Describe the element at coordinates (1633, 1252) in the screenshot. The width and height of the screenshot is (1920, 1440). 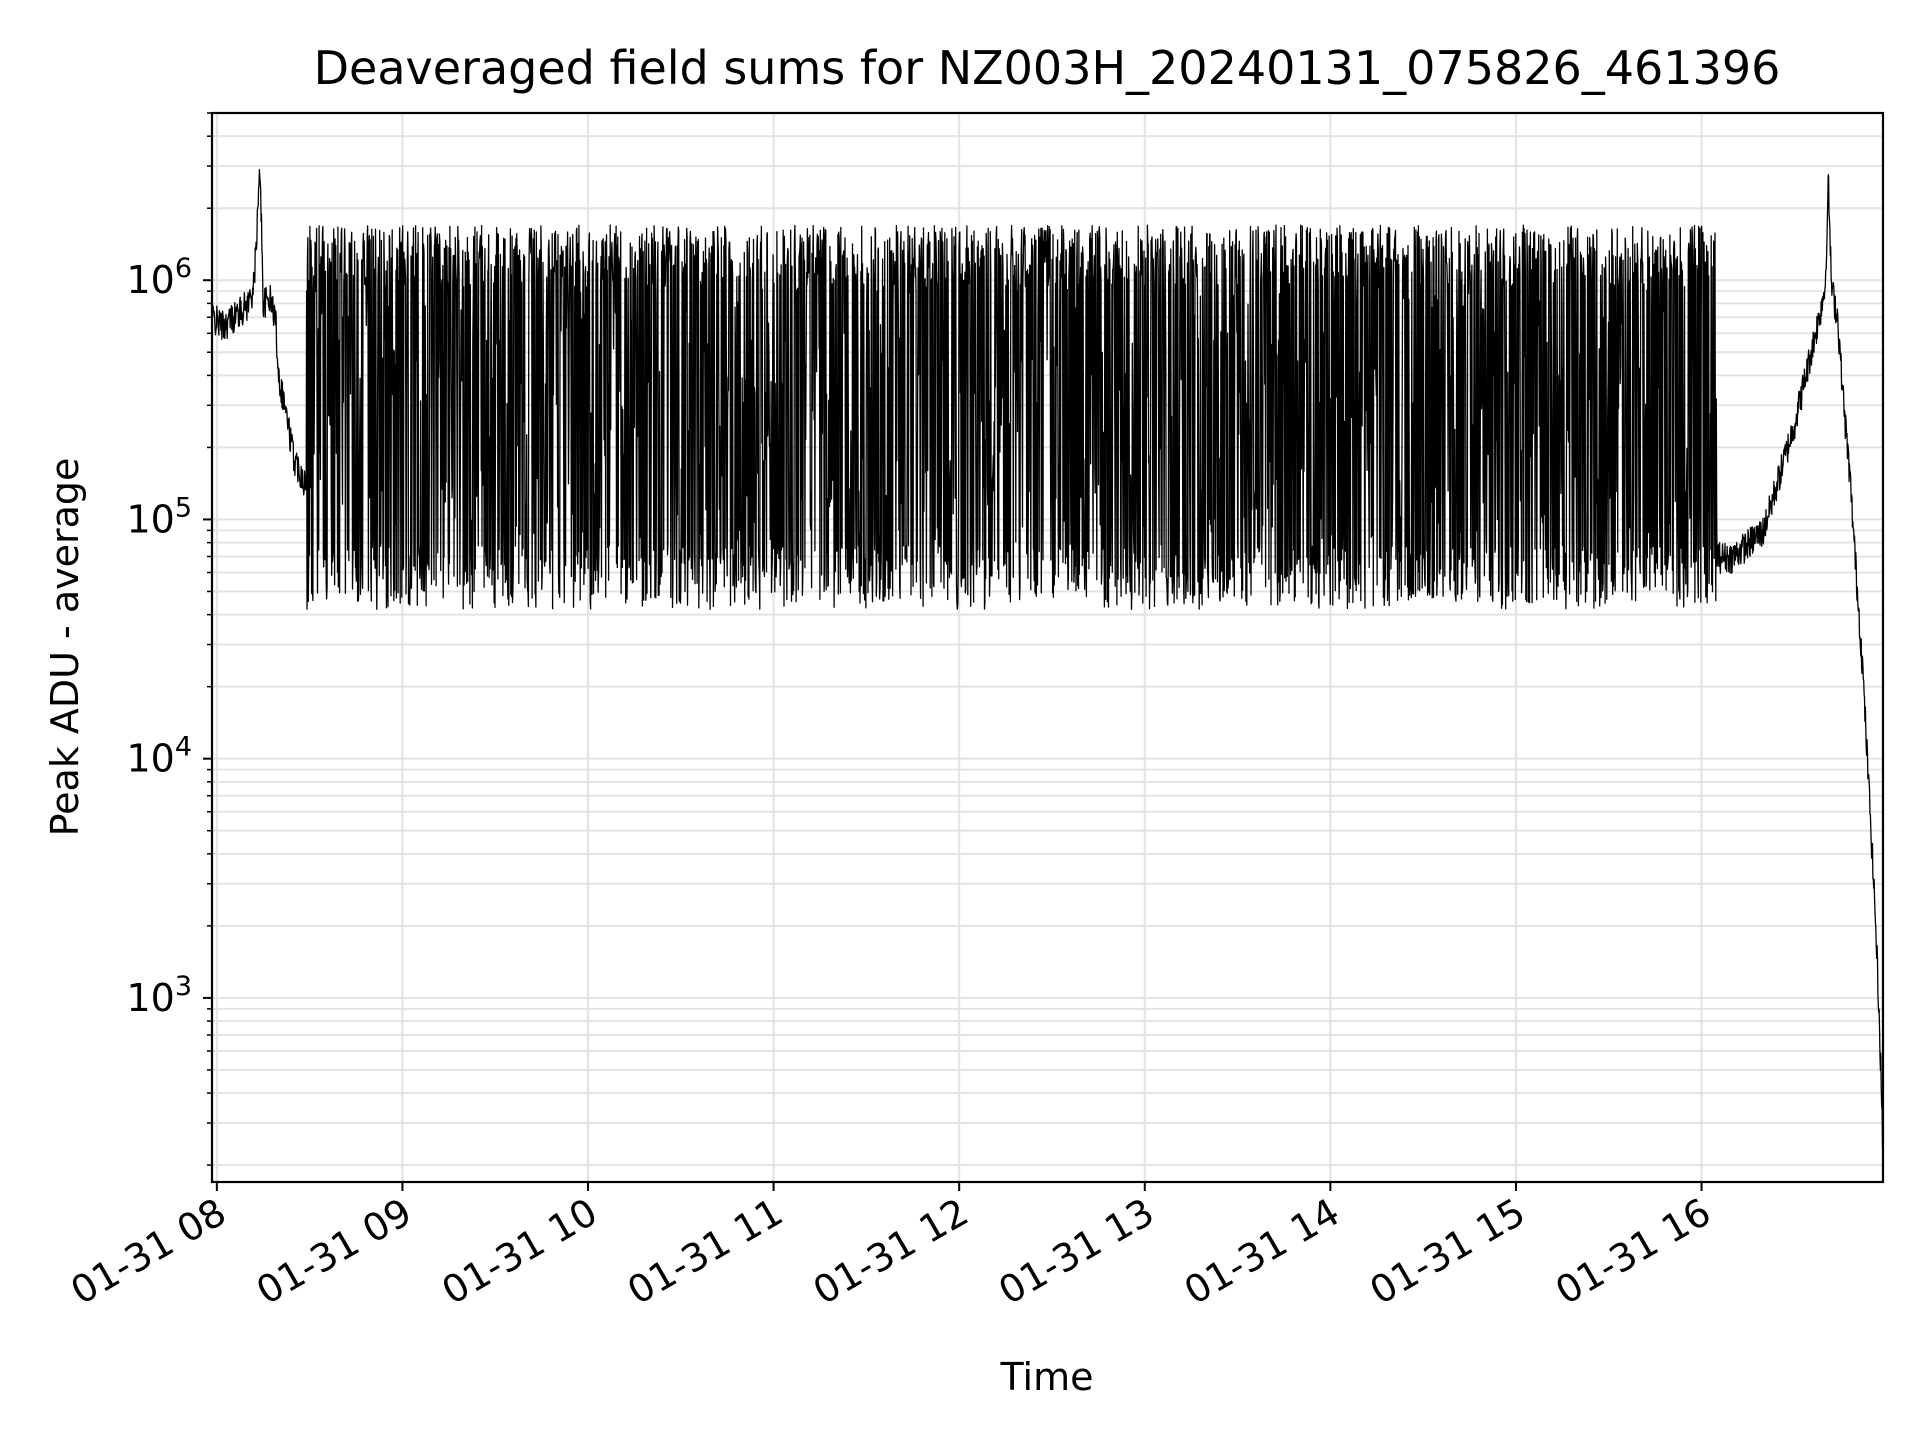
I see `x-tick-label: 01-31 16` at that location.